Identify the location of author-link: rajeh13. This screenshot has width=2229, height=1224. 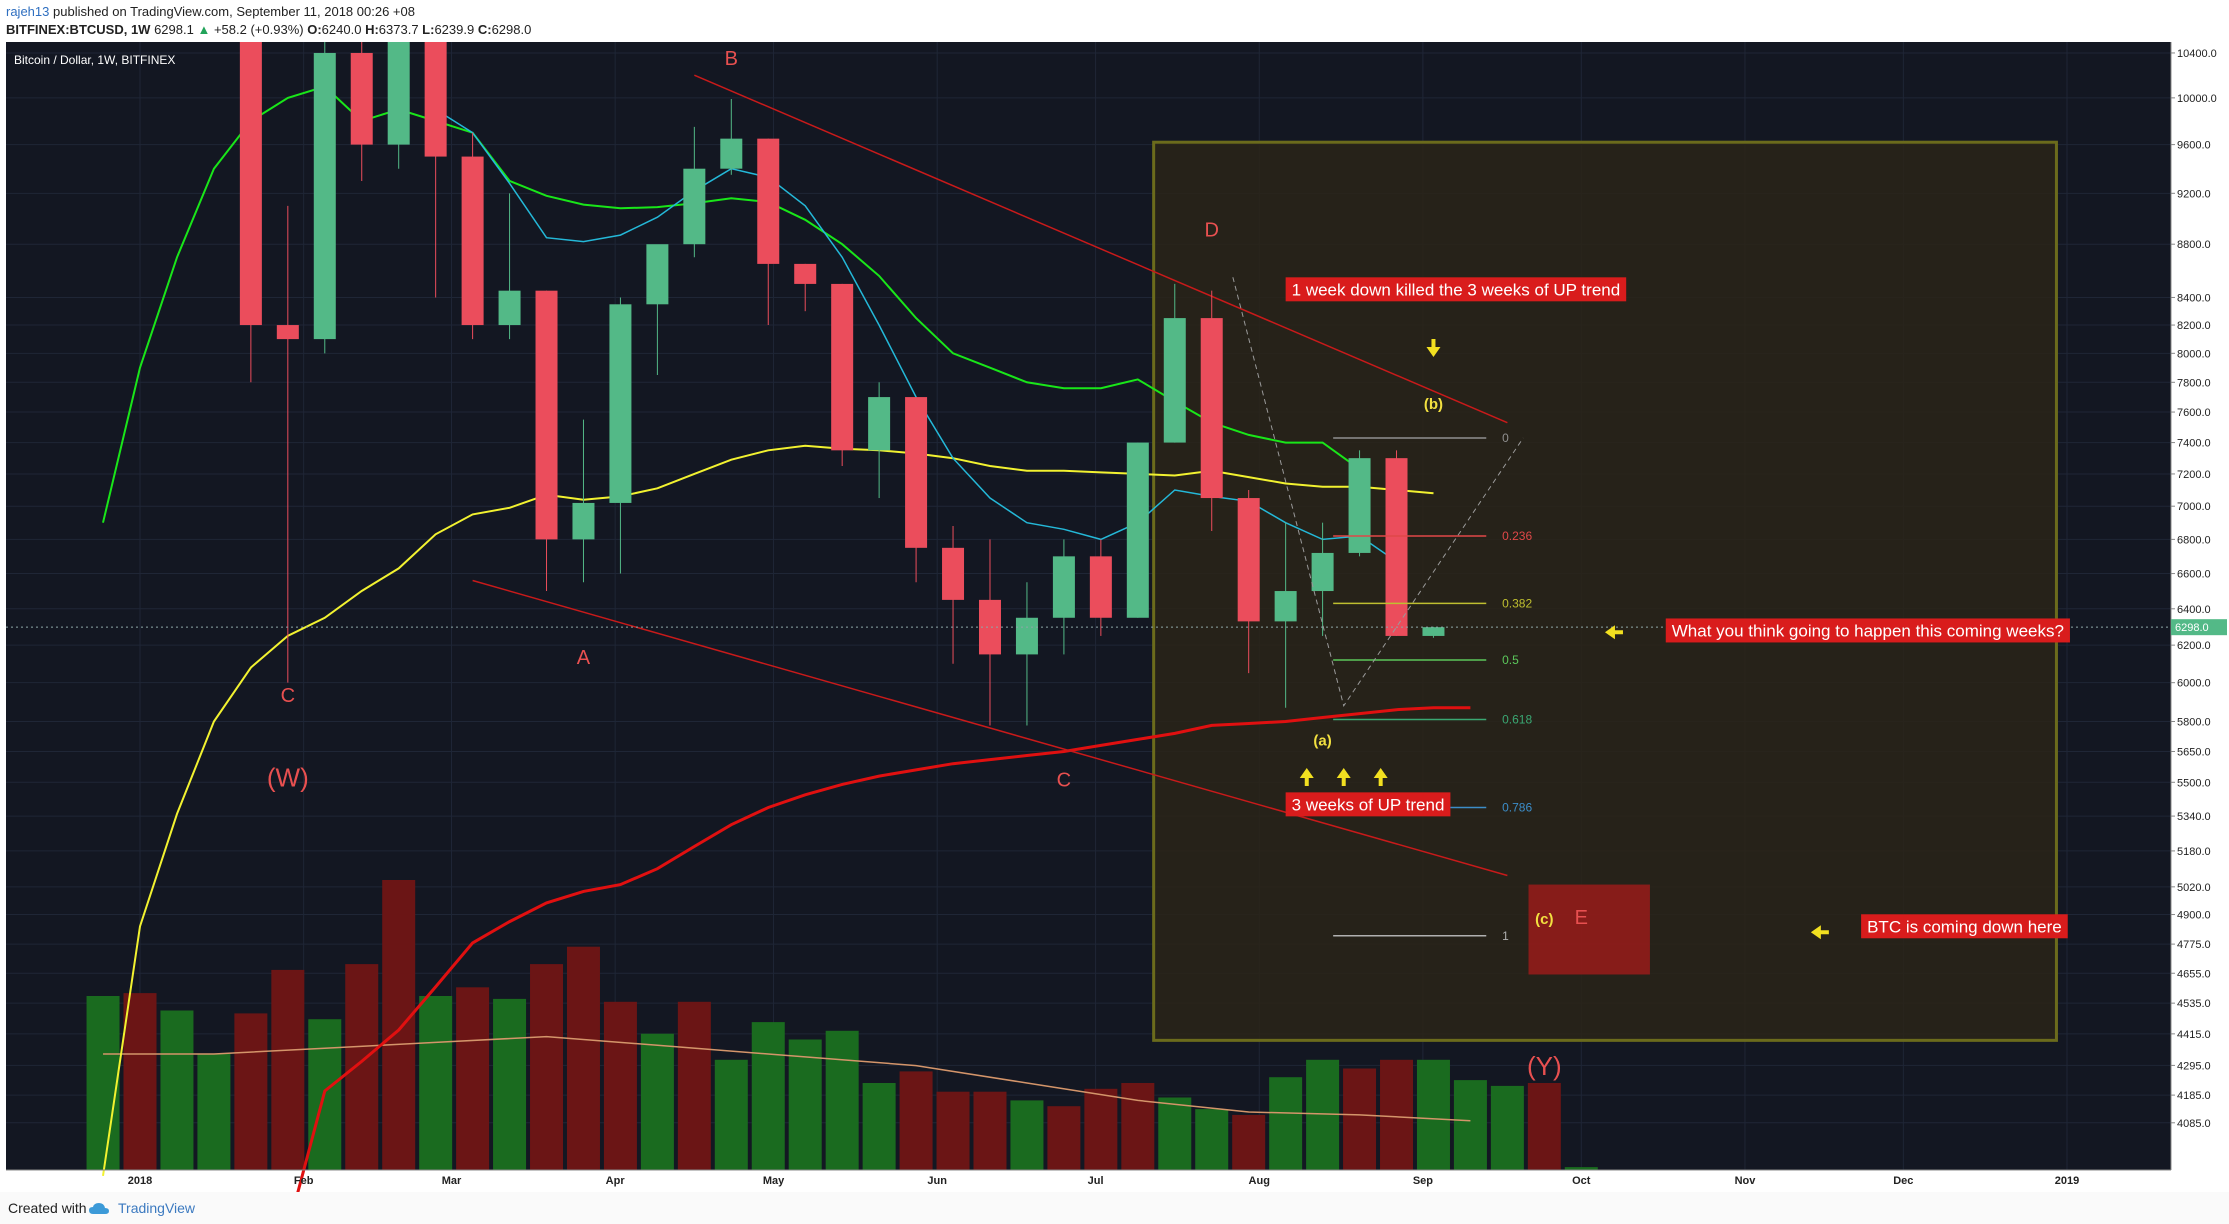
(28, 11).